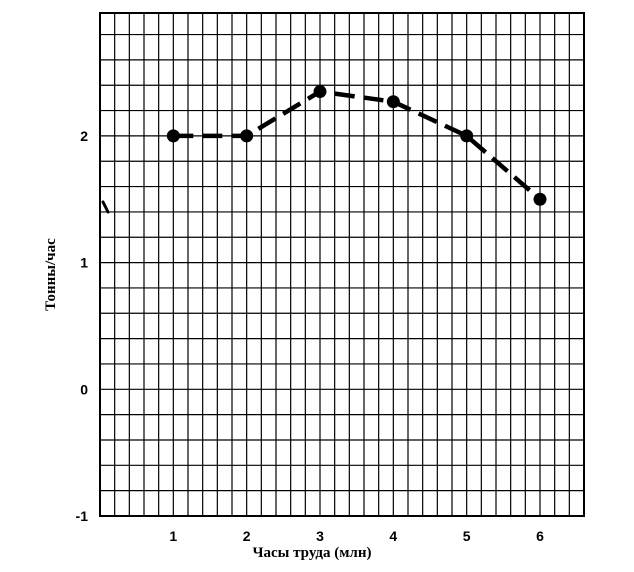 Image resolution: width=634 pixels, height=572 pixels. Describe the element at coordinates (84, 136) in the screenshot. I see `y-tick-label: 2` at that location.